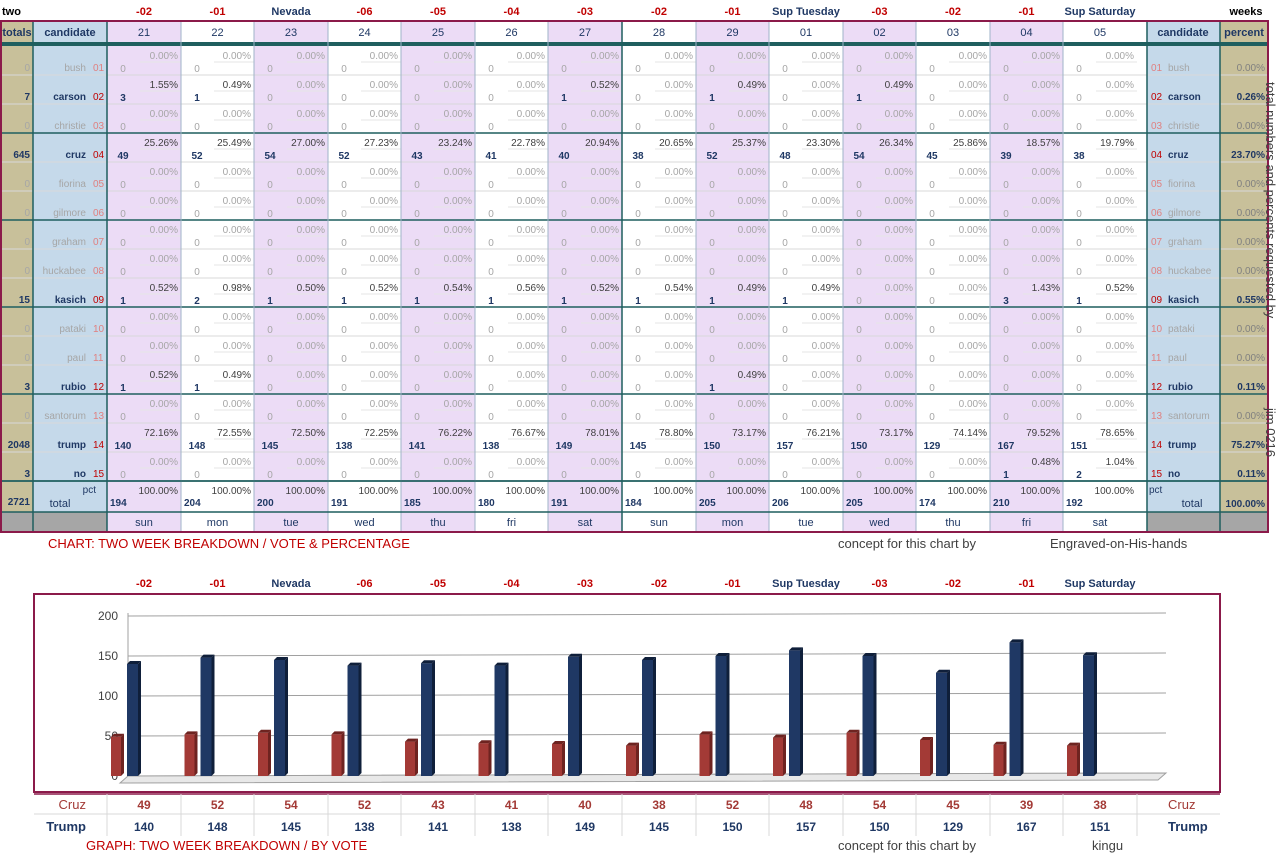  Describe the element at coordinates (1026, 33) in the screenshot. I see `day-number: 04` at that location.